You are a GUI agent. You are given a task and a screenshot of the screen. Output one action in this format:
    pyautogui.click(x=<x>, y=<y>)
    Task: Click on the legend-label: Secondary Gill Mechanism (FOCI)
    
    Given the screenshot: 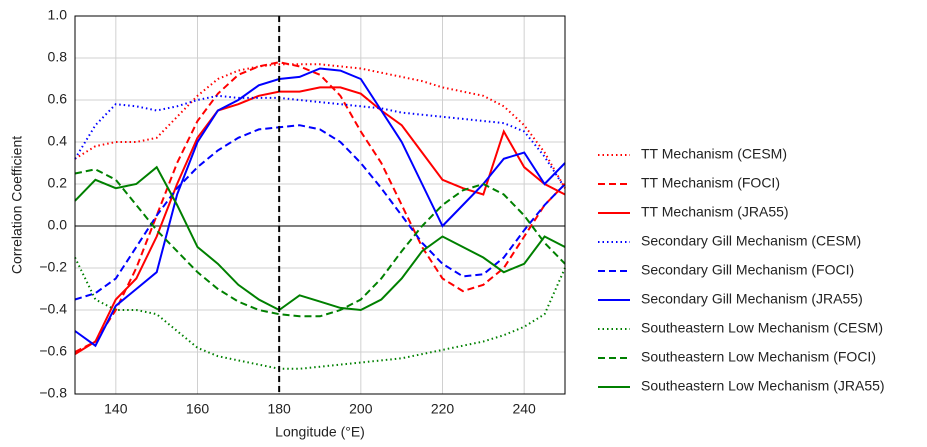 What is the action you would take?
    pyautogui.click(x=747, y=270)
    